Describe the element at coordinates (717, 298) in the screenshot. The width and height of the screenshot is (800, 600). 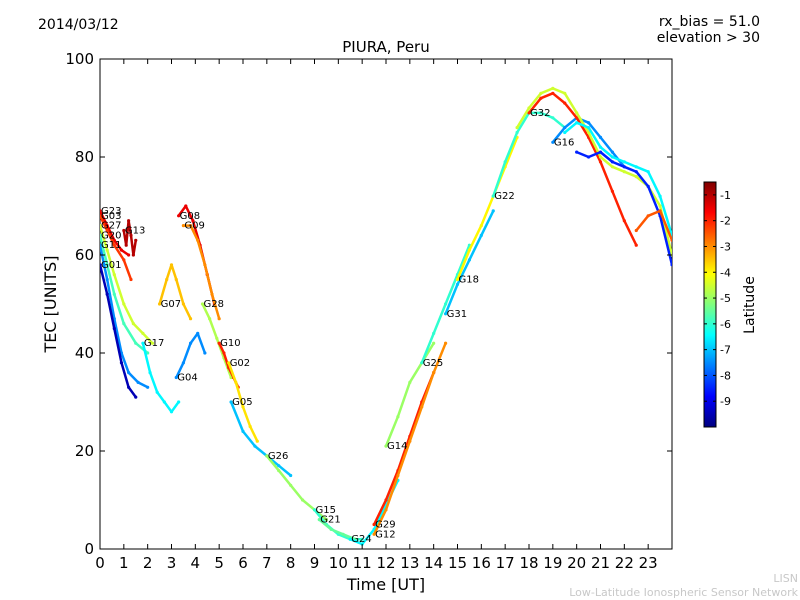
I see `colorbar-ticks: -1 -2 -3 -4 -5 -6 -7 -8 -9` at that location.